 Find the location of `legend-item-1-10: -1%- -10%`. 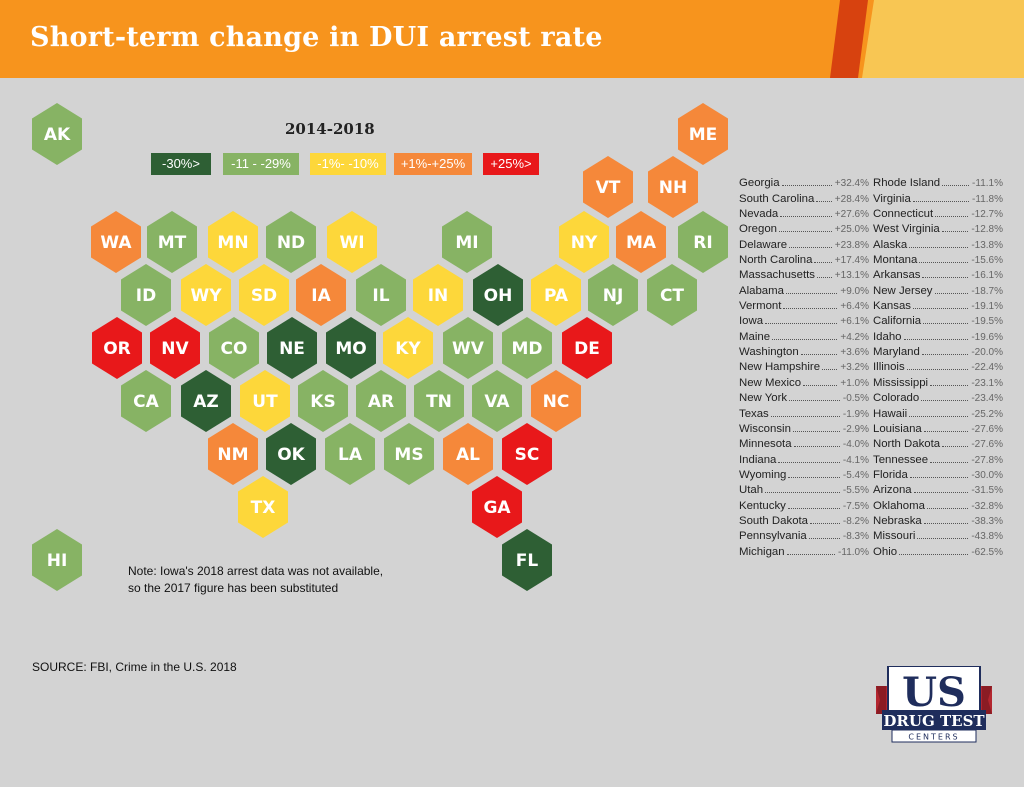

legend-item-1-10: -1%- -10% is located at coordinates (348, 164).